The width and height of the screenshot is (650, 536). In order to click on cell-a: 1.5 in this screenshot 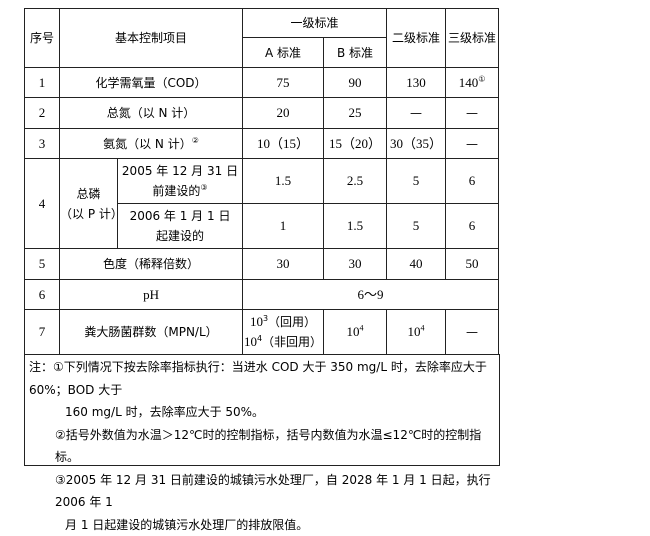, I will do `click(283, 181)`.